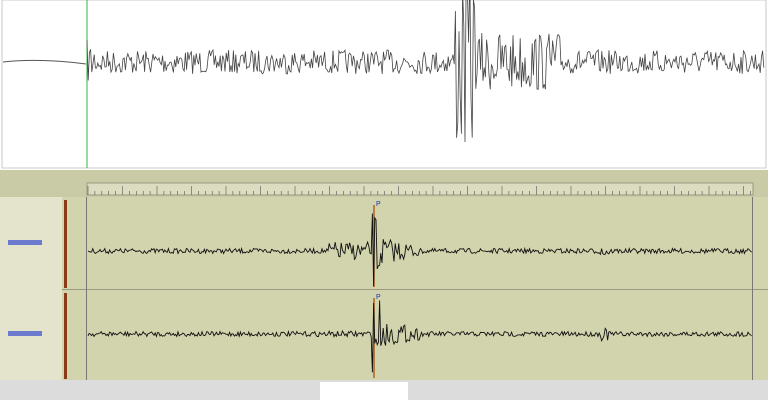 The width and height of the screenshot is (768, 400). I want to click on ruler-ticks, so click(419, 190).